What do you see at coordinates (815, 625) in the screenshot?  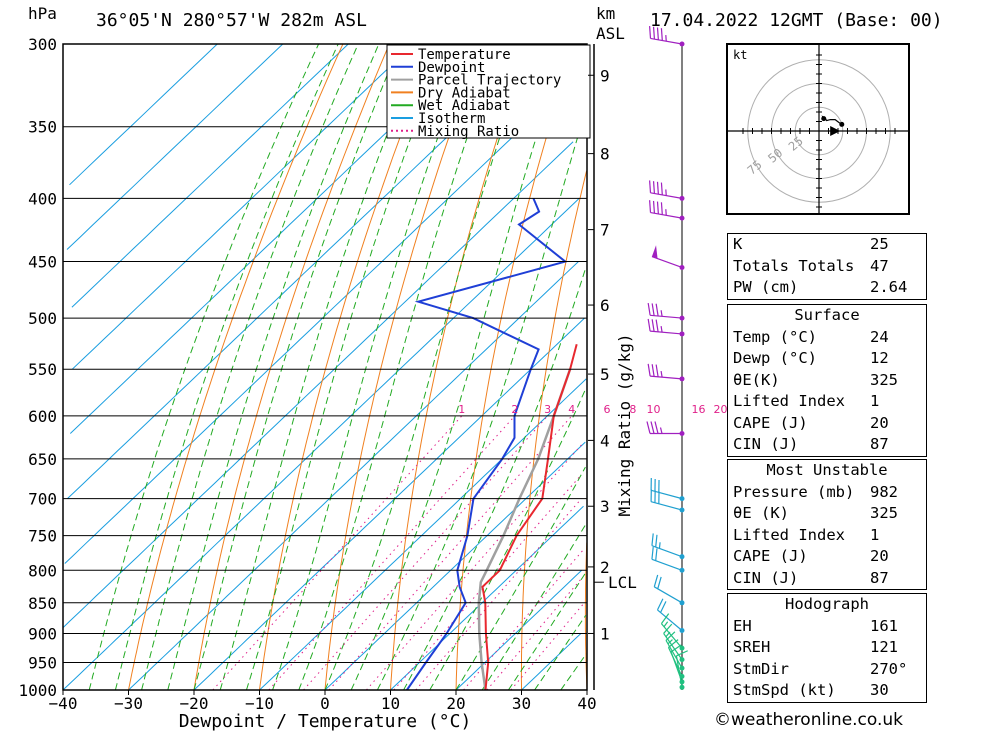 I see `hodo-row-eh: EH 161` at bounding box center [815, 625].